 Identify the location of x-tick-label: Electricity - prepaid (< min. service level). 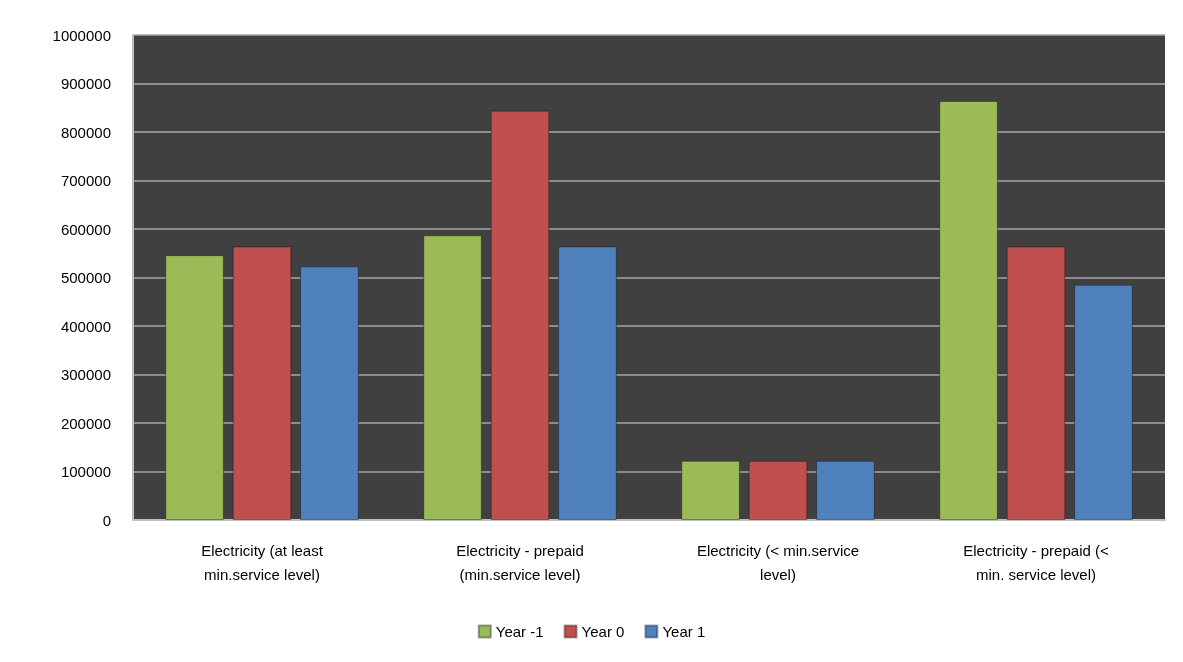
(1036, 562).